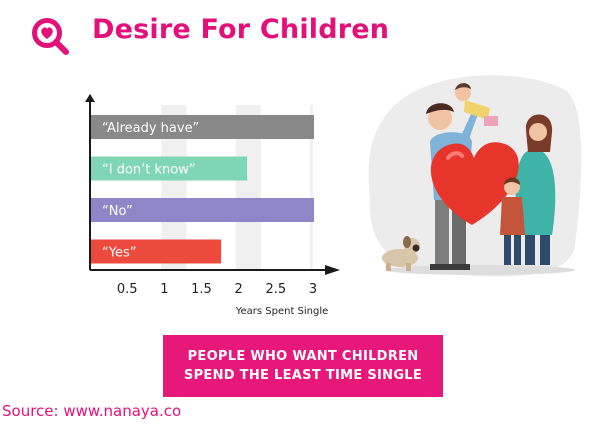 The height and width of the screenshot is (427, 600). I want to click on x-axis-arrow, so click(332, 270).